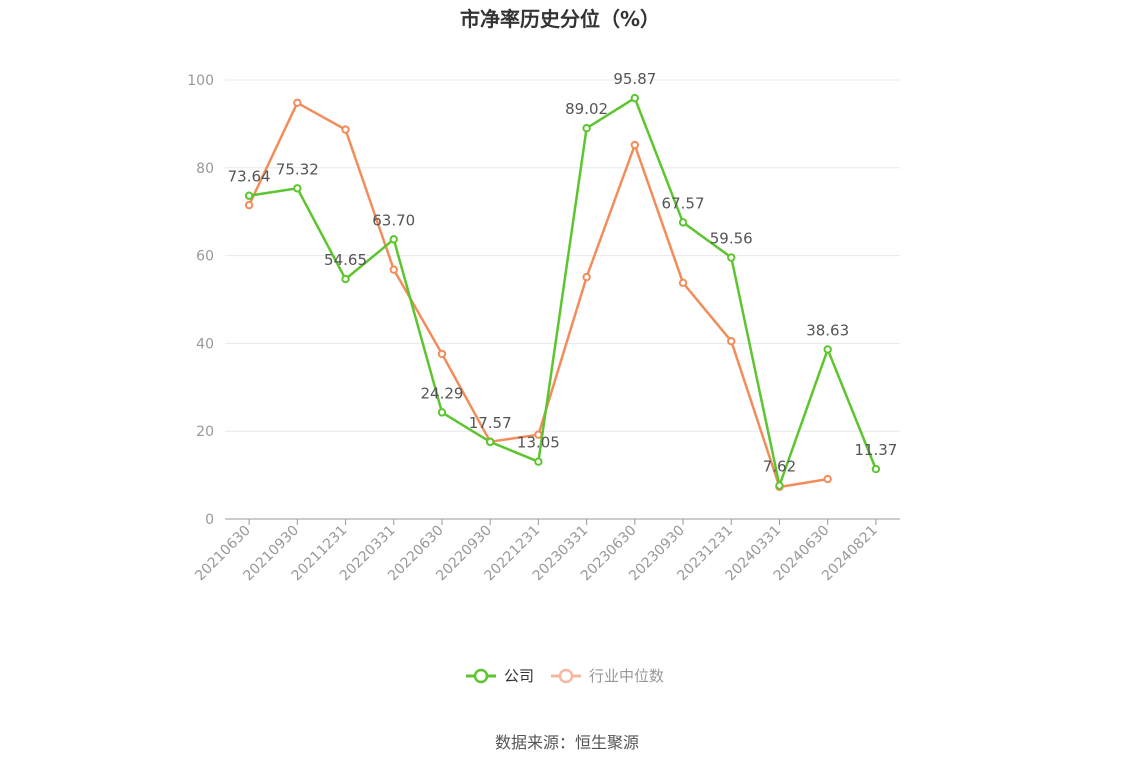  What do you see at coordinates (209, 520) in the screenshot?
I see `y-tick-label: 0` at bounding box center [209, 520].